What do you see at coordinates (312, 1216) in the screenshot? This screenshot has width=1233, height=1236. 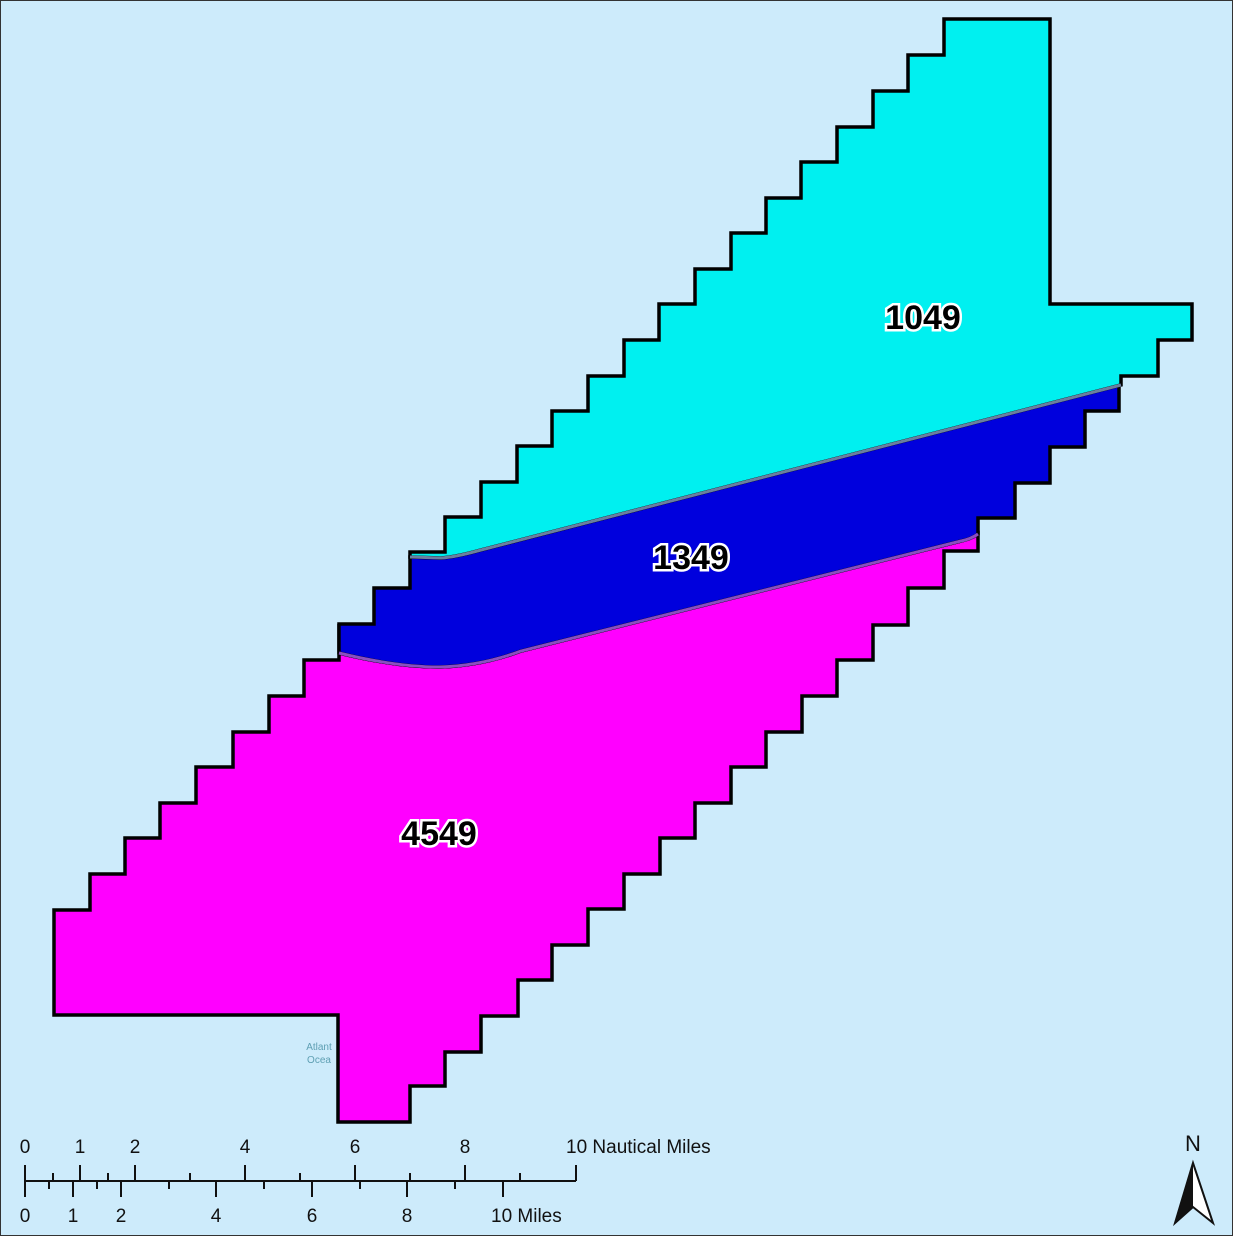 I see `statute-tick-label: 6` at bounding box center [312, 1216].